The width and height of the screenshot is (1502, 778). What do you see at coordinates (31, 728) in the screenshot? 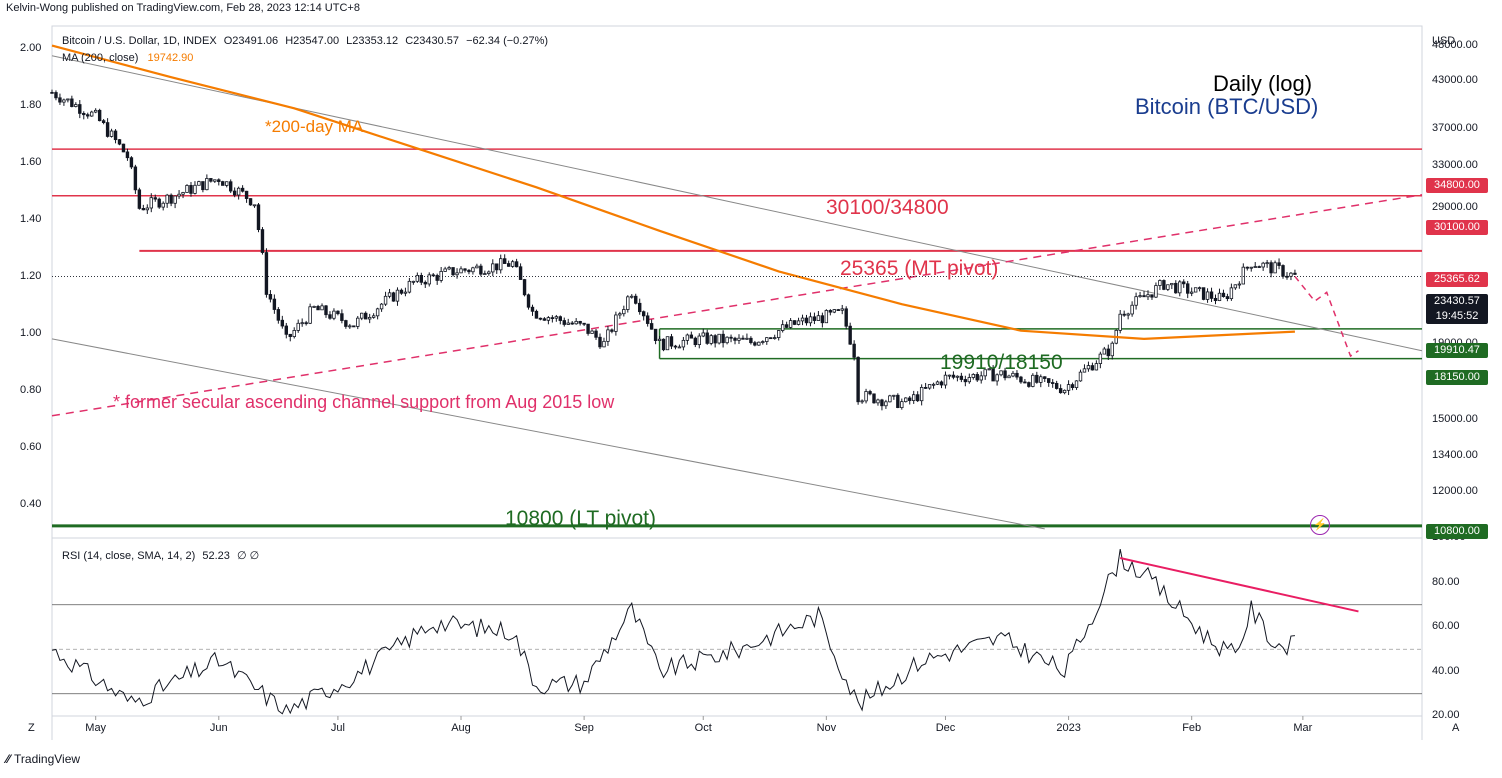
I see `zoom-button: Z` at bounding box center [31, 728].